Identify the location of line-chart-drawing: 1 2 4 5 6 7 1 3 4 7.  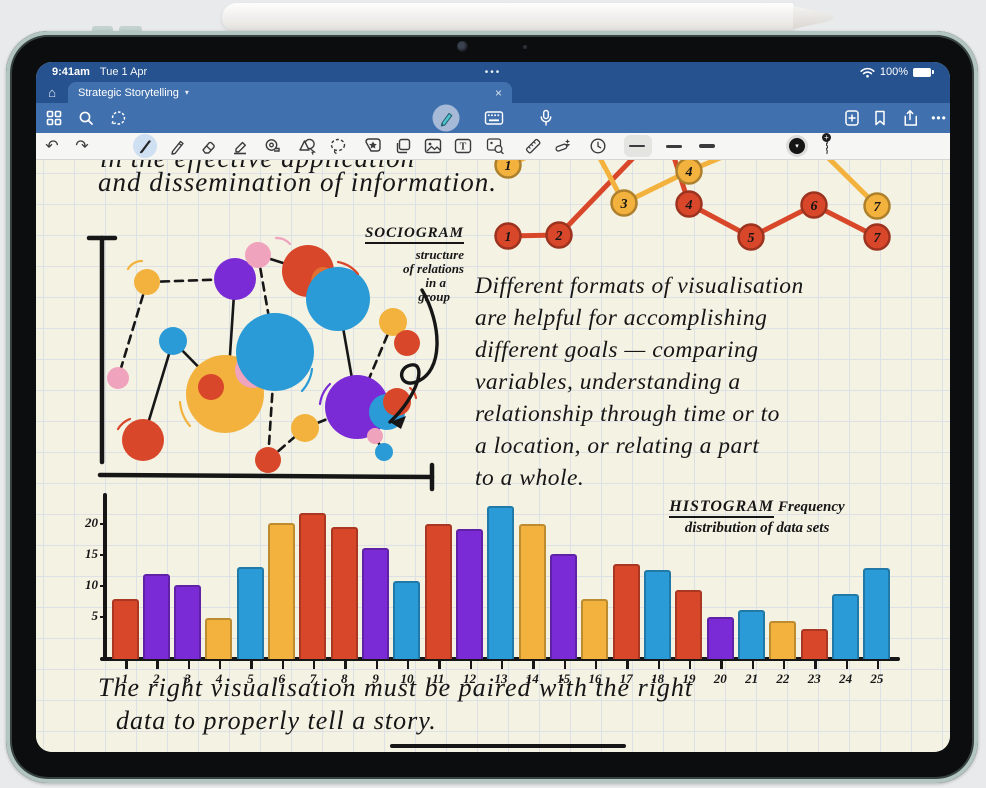
(692, 205).